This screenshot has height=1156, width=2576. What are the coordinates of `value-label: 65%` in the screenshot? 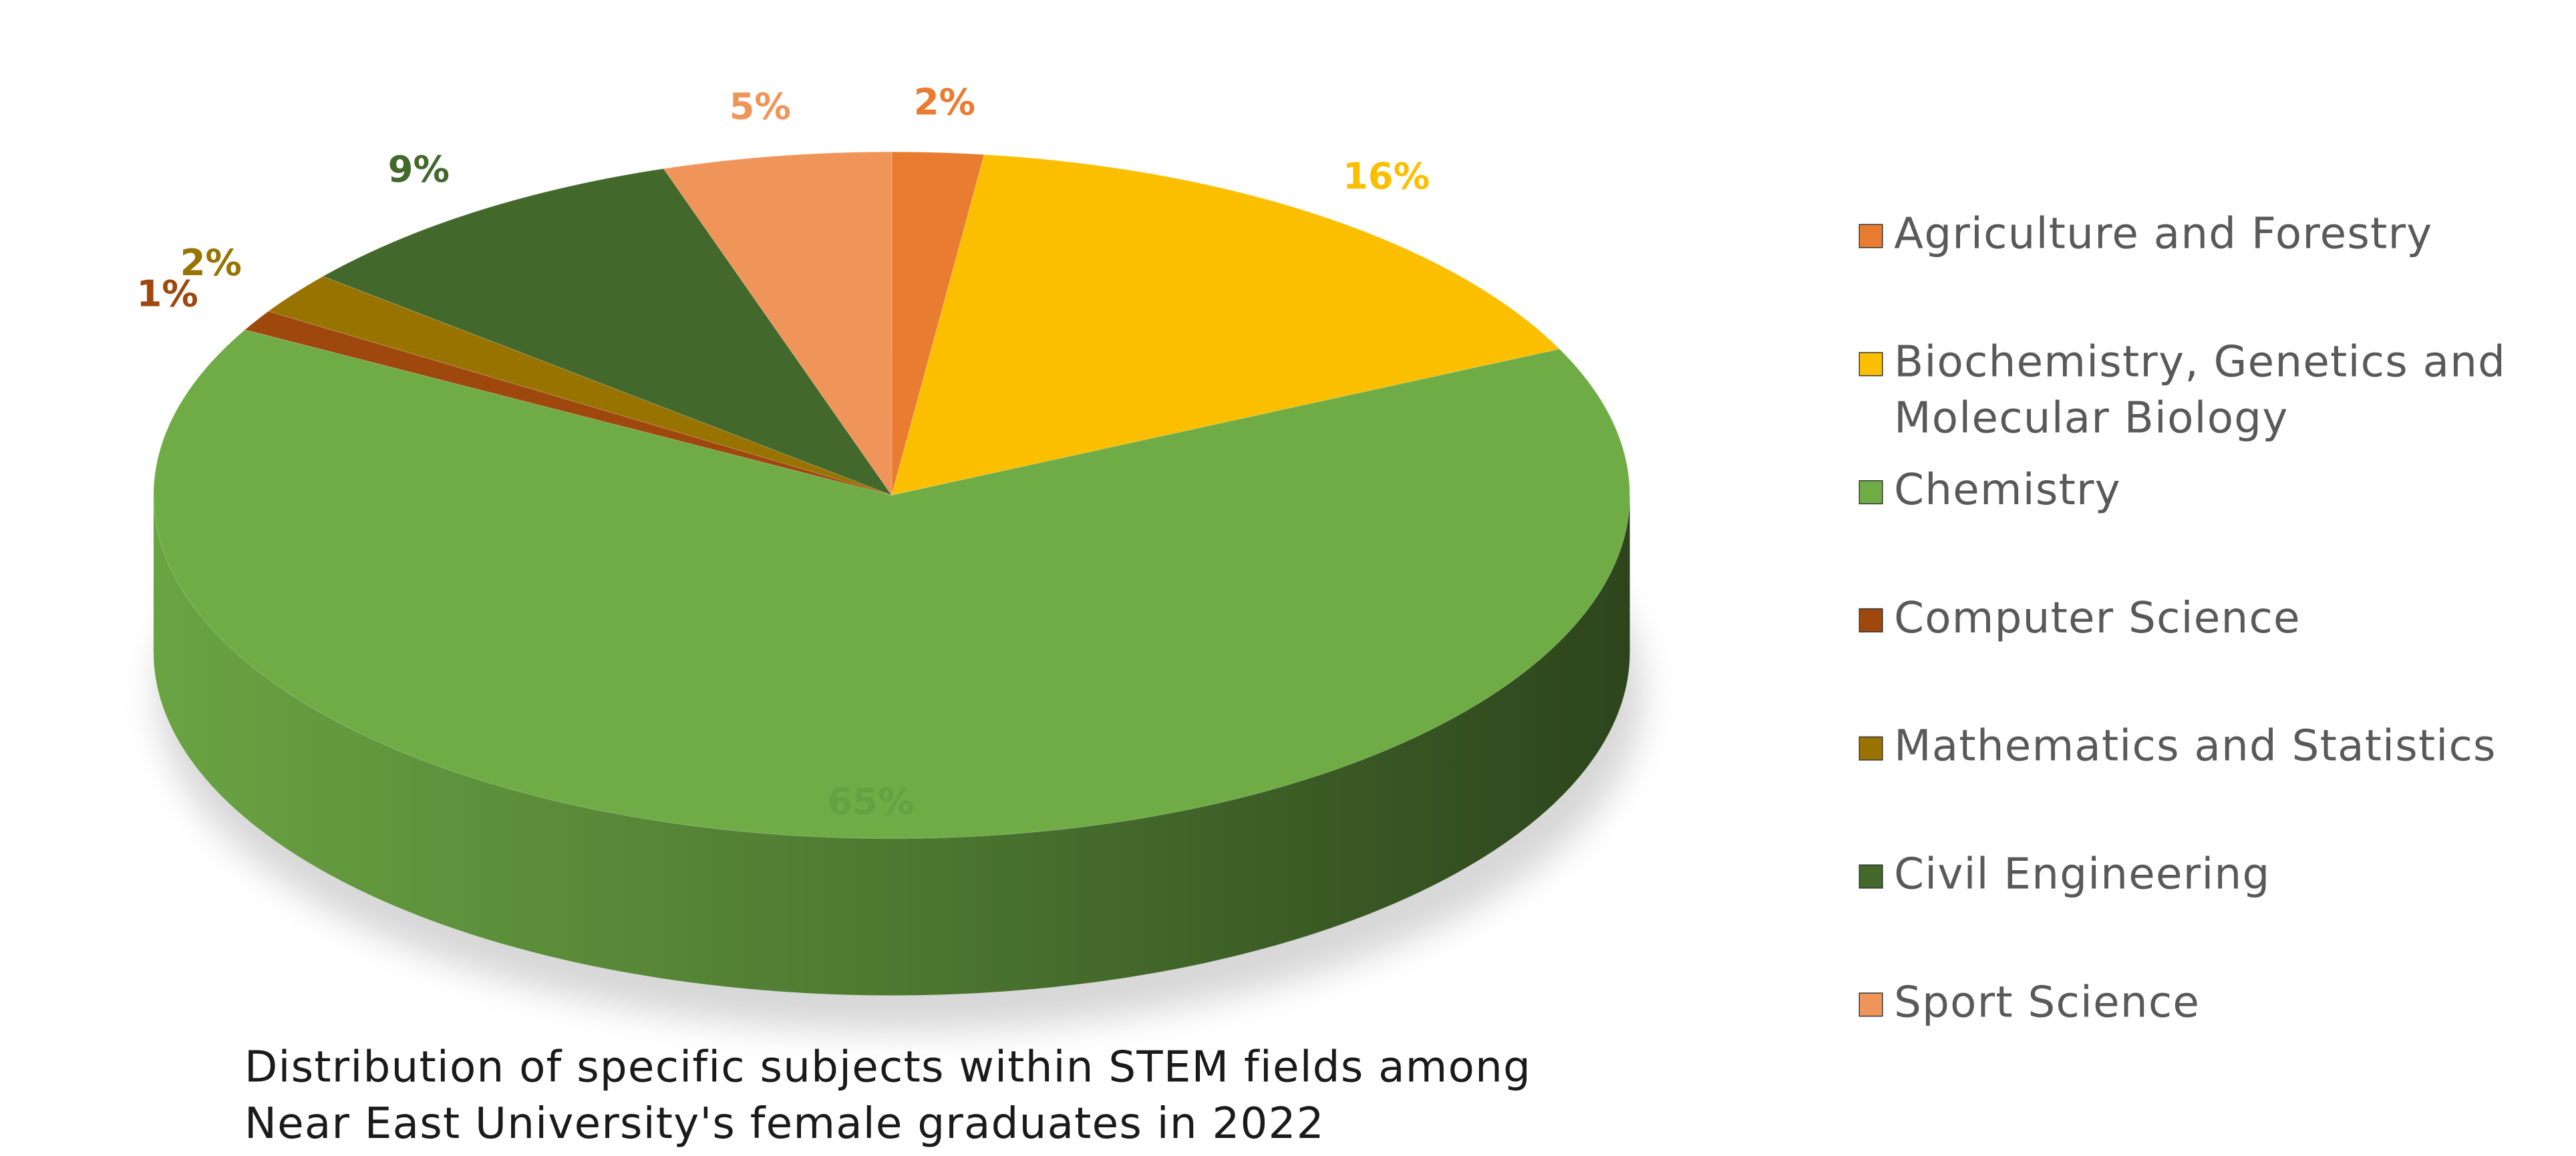 It's located at (870, 802).